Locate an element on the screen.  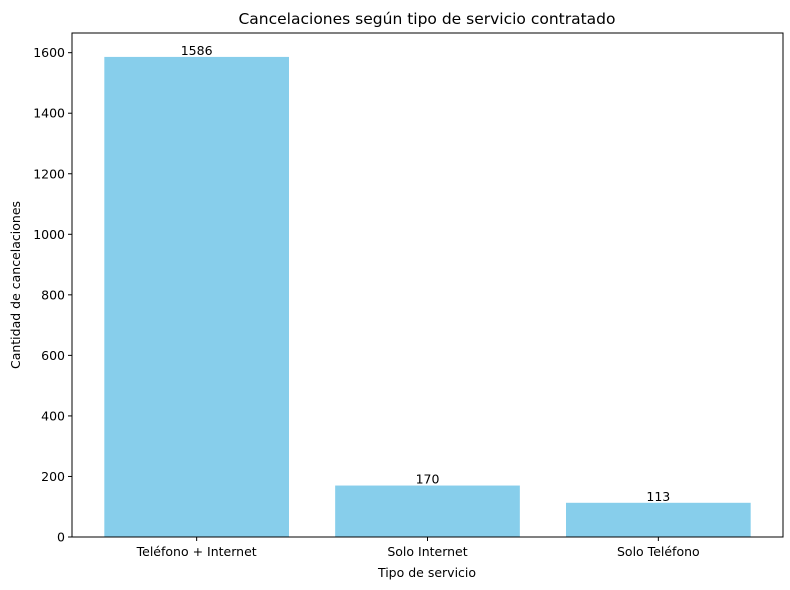
y-tick-label-5: 1000 is located at coordinates (49, 234).